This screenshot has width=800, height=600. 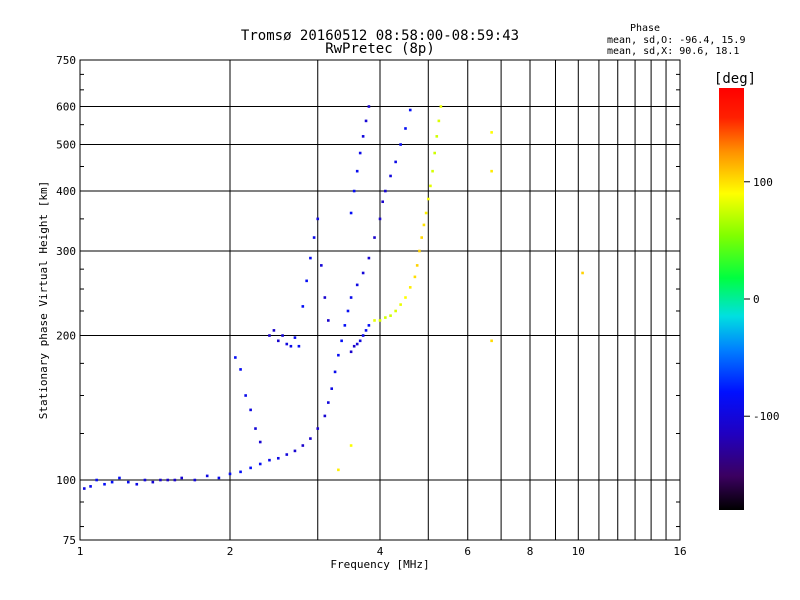 What do you see at coordinates (43, 300) in the screenshot?
I see `y-axis-label: Stationary phase Virtual Height [km]` at bounding box center [43, 300].